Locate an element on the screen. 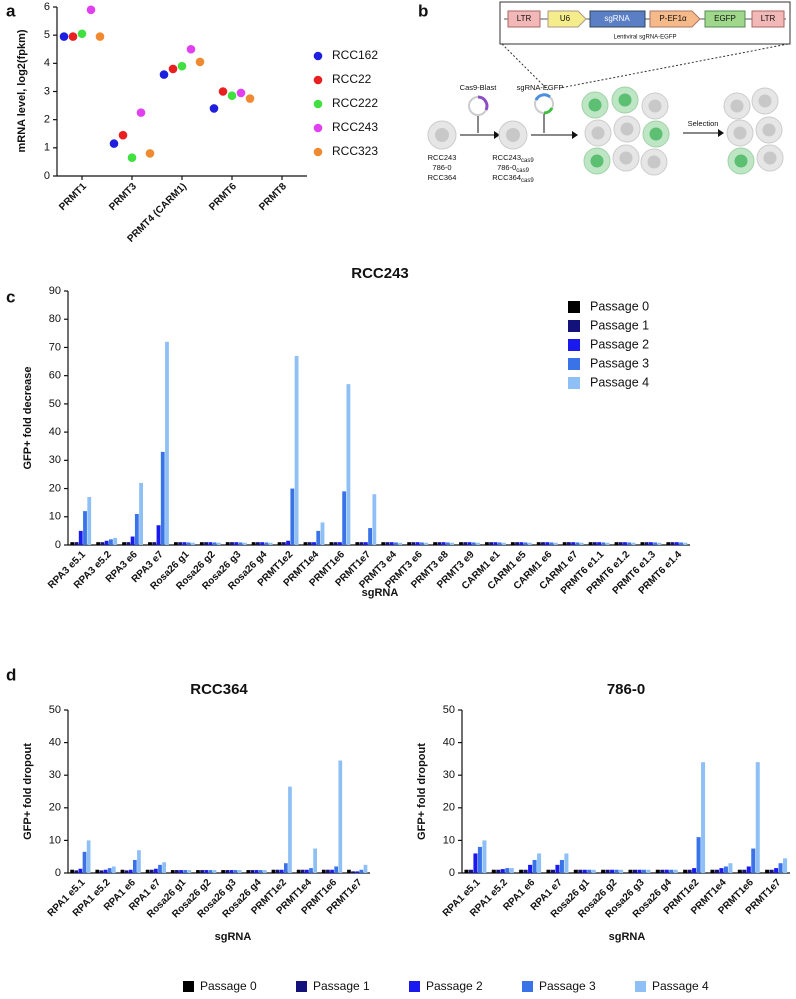 This screenshot has width=796, height=999. x-tick-label: PRMT6 is located at coordinates (223, 197).